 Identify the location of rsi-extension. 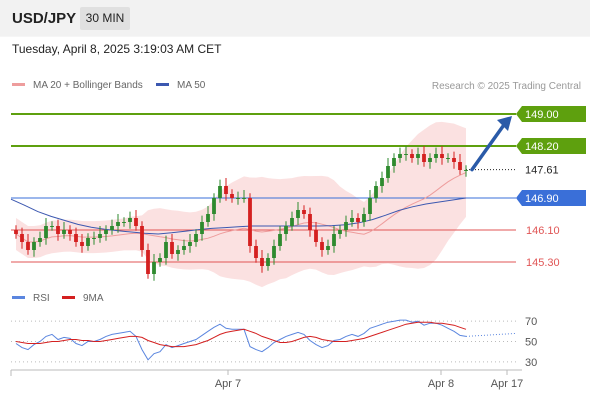
(491, 334).